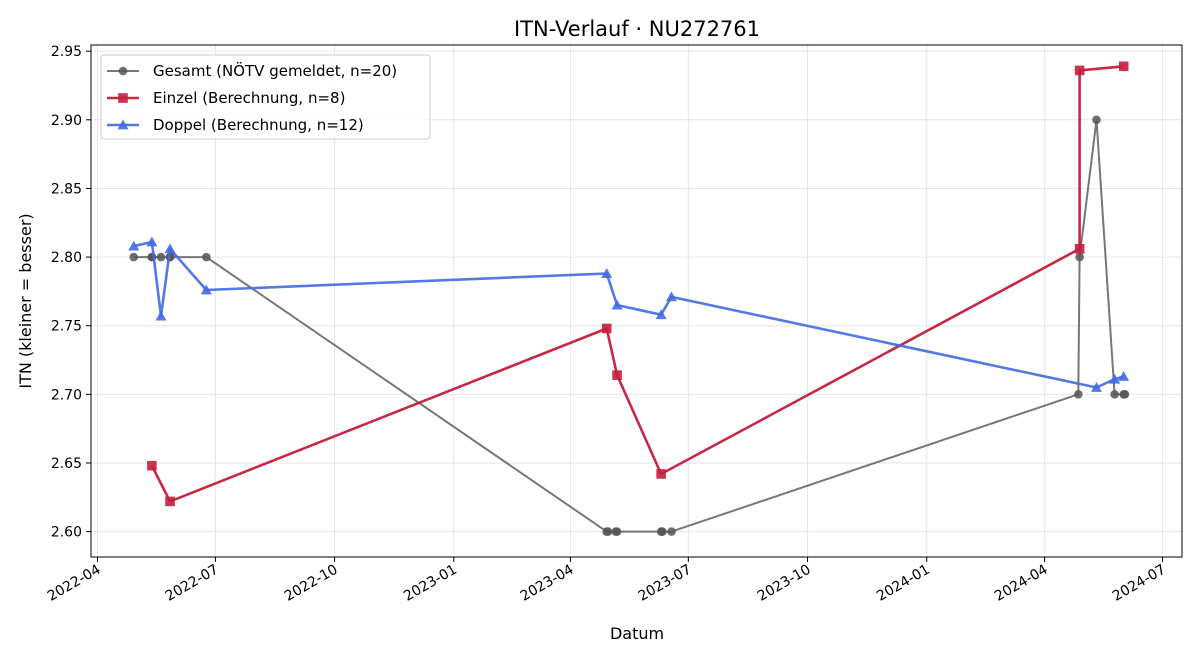 Image resolution: width=1200 pixels, height=660 pixels. What do you see at coordinates (66, 189) in the screenshot?
I see `y-tick-label: 2.85` at bounding box center [66, 189].